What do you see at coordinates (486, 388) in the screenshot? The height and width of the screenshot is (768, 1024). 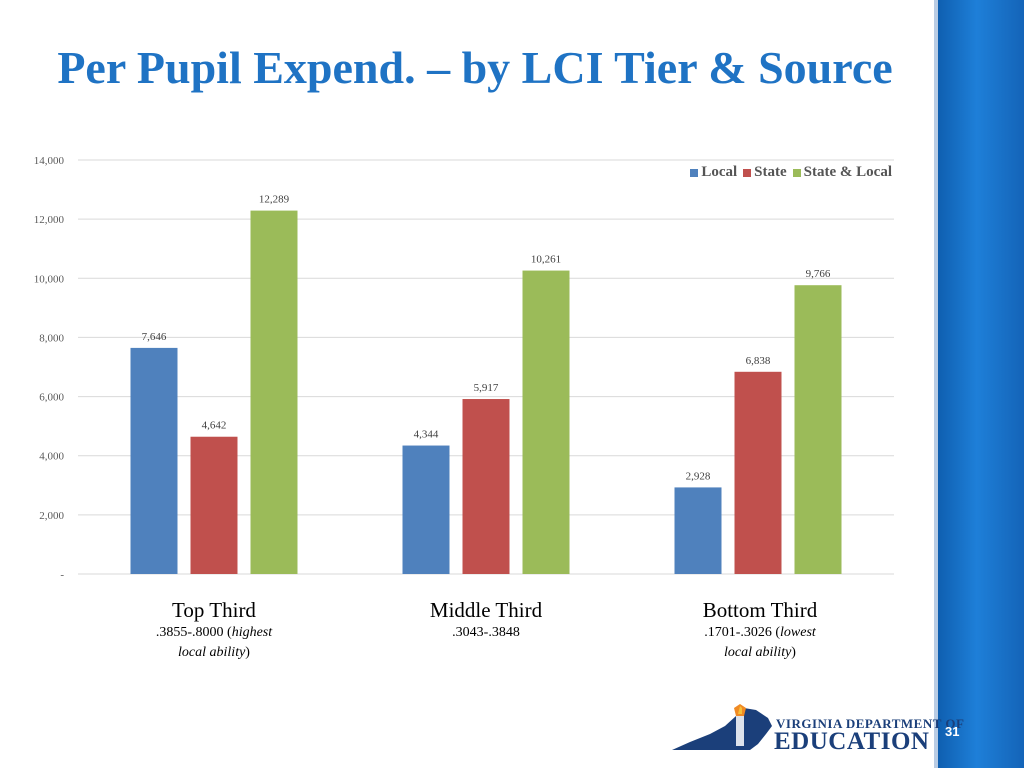 I see `data-label: 5,917` at bounding box center [486, 388].